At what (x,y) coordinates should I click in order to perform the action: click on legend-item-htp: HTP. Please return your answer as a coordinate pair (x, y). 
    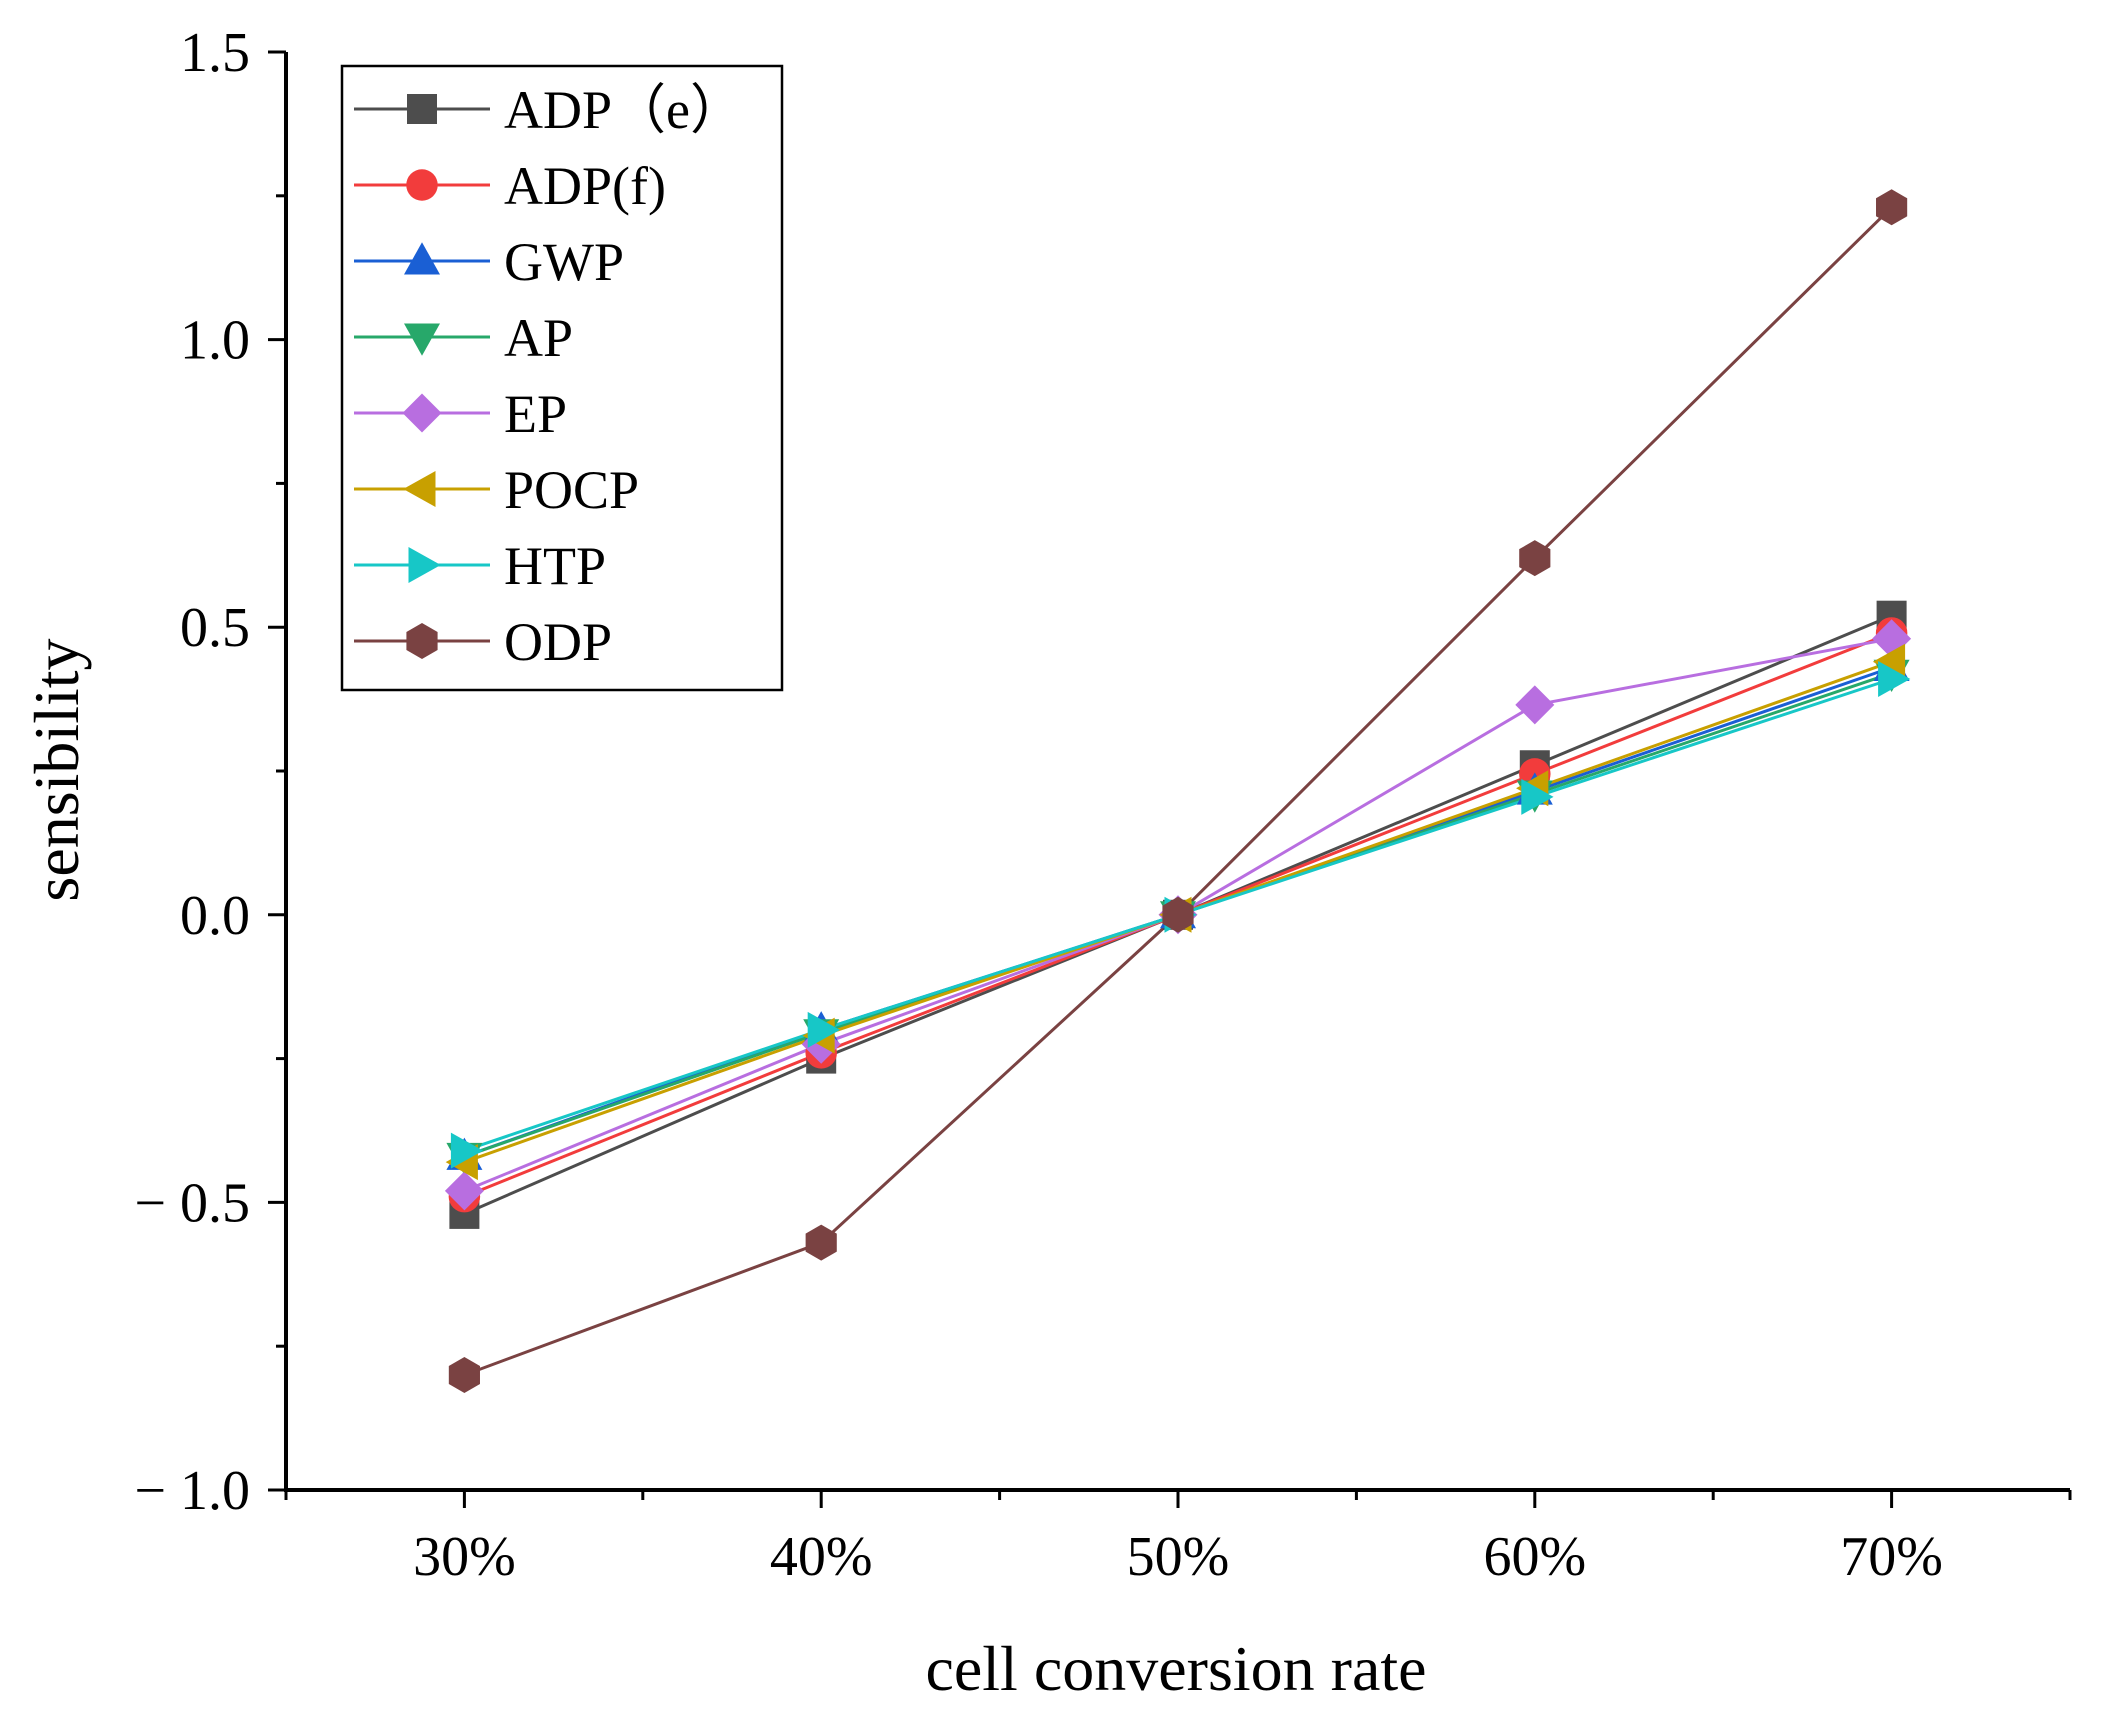
    Looking at the image, I should click on (480, 566).